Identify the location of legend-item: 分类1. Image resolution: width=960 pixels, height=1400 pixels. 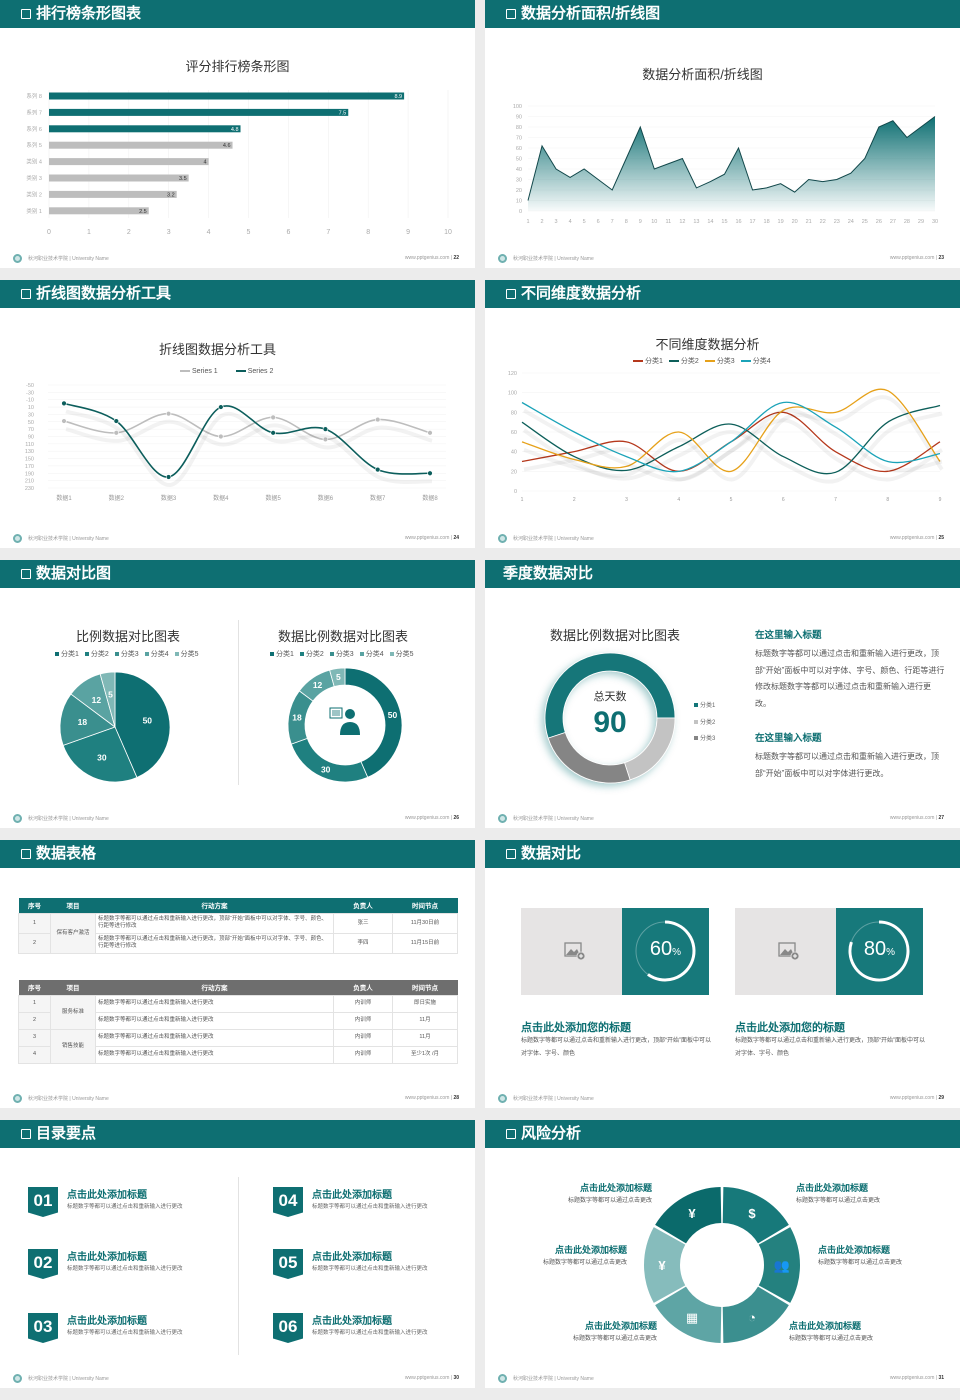
(67, 654).